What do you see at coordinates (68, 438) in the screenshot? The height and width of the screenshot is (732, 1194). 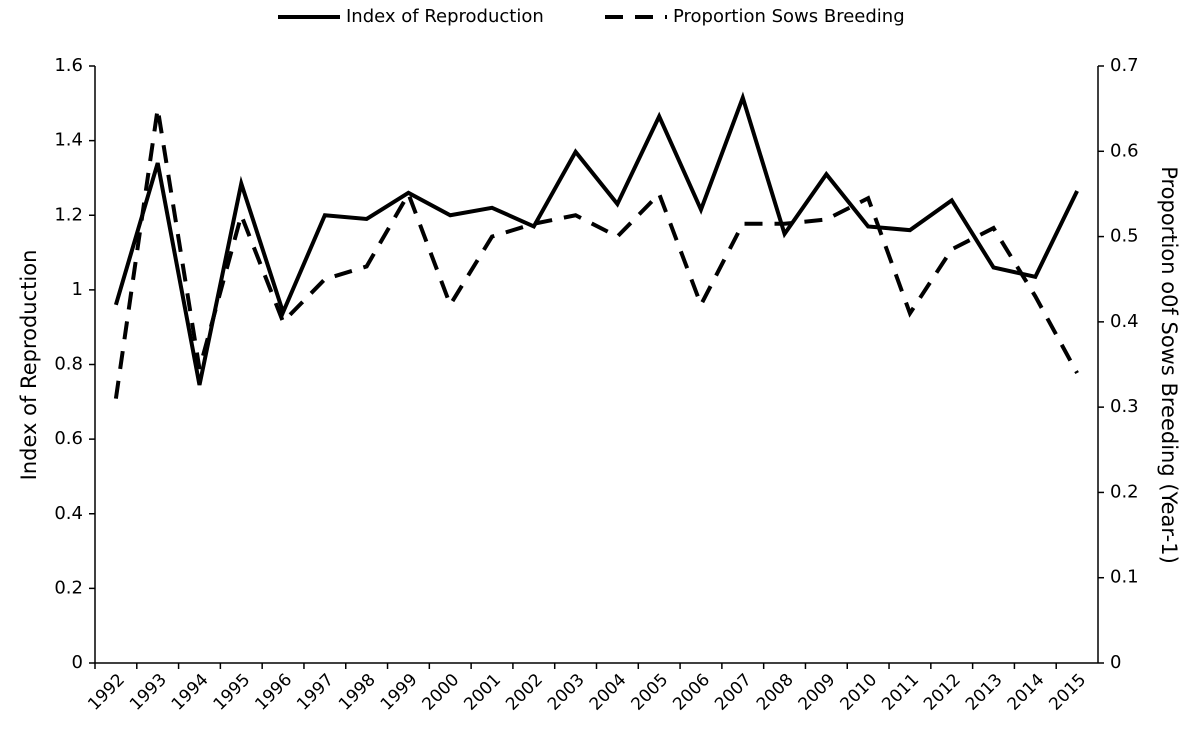 I see `y-tick-label: 0.6` at bounding box center [68, 438].